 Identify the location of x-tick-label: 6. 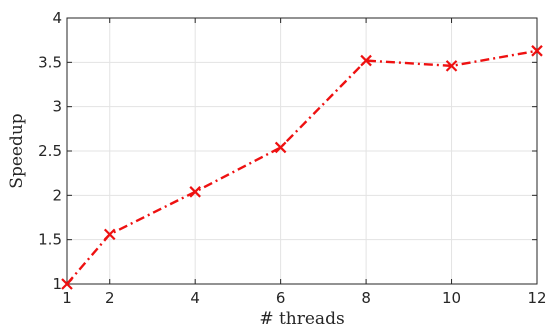
(281, 298).